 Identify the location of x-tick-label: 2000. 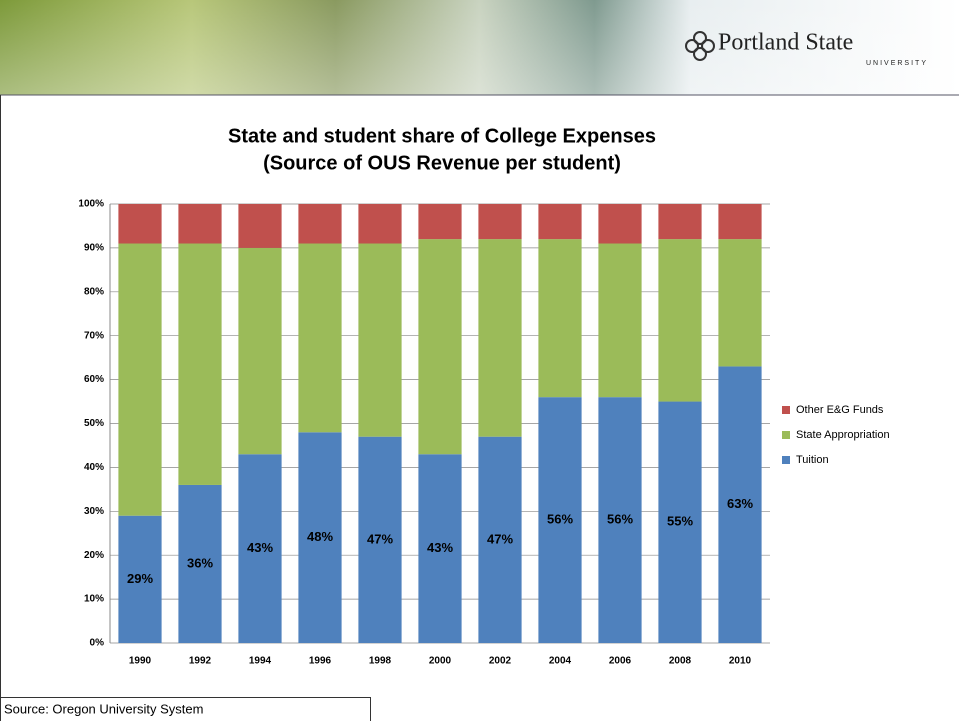
(440, 661).